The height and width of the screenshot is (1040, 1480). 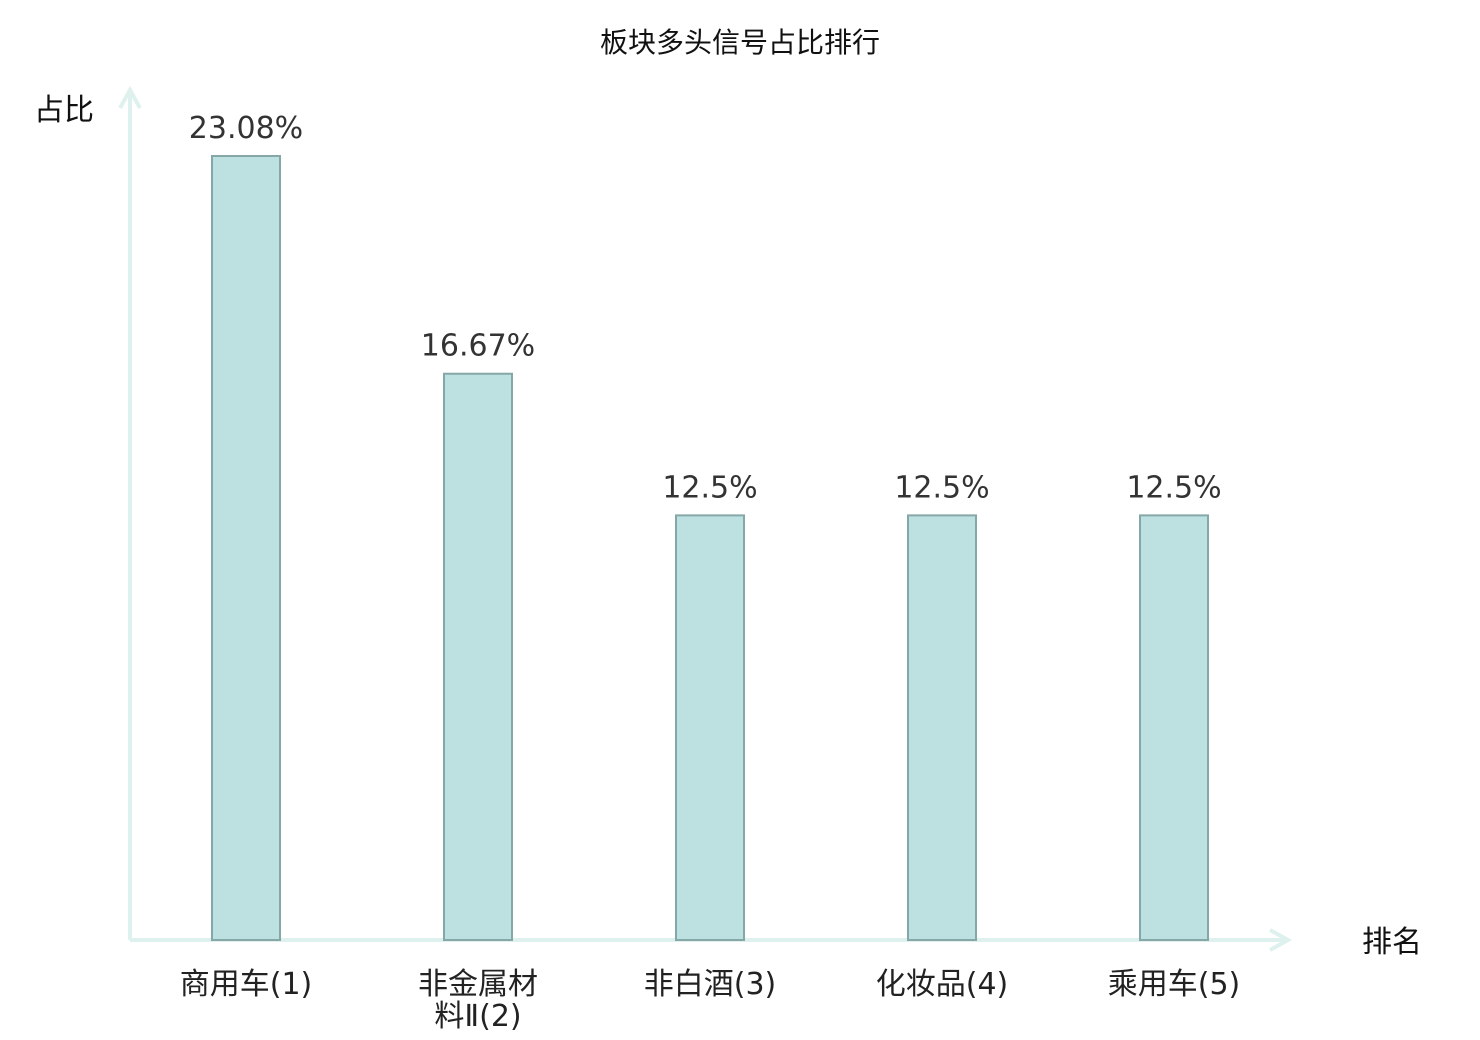 I want to click on chart-title: 板块多头信号占比排行, so click(x=740, y=42).